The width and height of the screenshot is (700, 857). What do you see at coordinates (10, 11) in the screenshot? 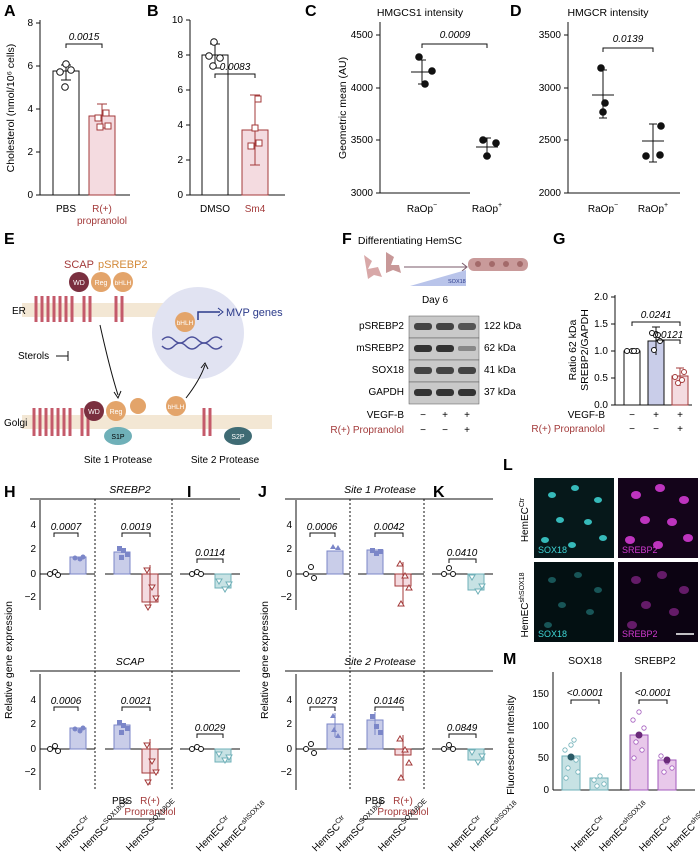
I see `panel-label: A` at bounding box center [10, 11].